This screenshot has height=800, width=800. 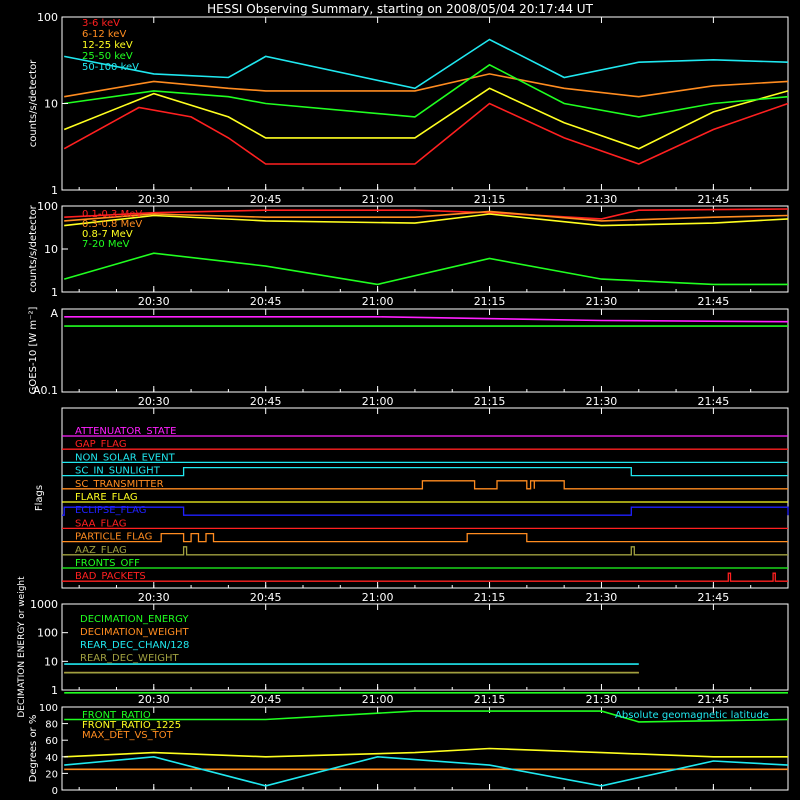 I want to click on series-line-0-8-7-mev, so click(x=426, y=220).